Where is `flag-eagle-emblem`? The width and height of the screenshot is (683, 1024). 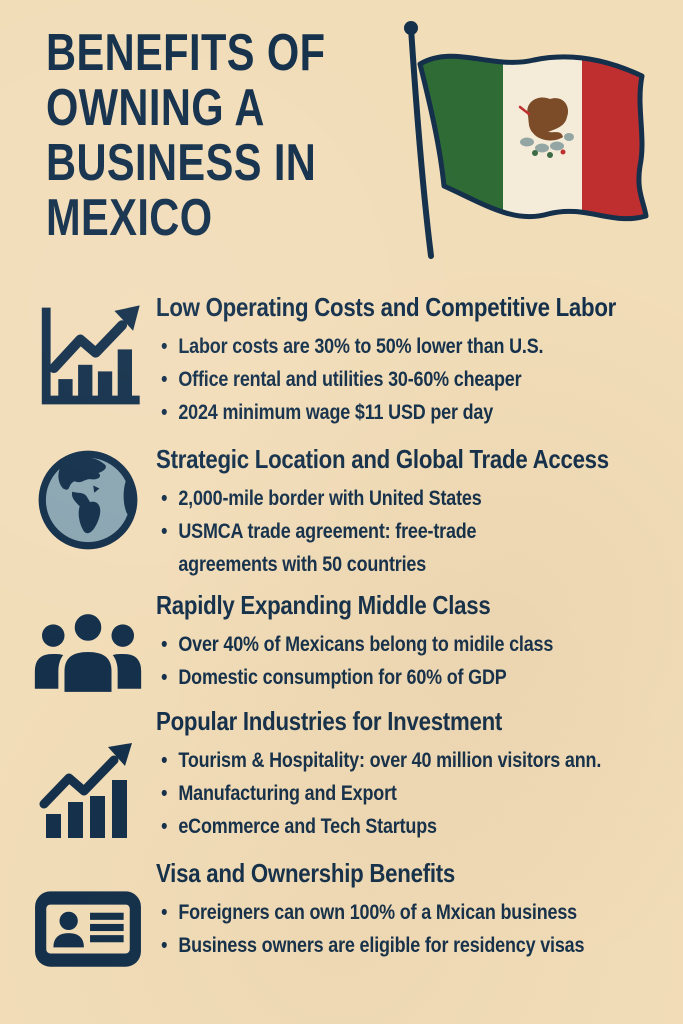
flag-eagle-emblem is located at coordinates (546, 127).